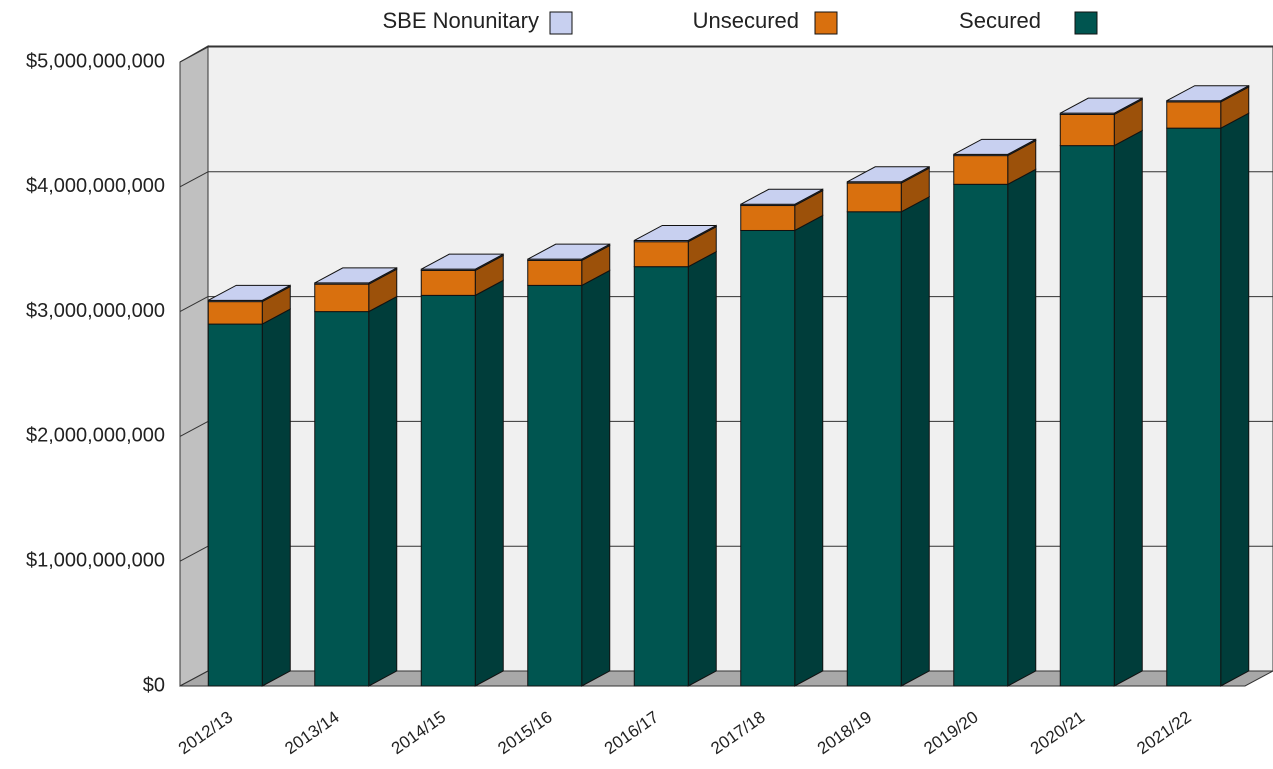  I want to click on x-tick-label: 2020/21, so click(1057, 732).